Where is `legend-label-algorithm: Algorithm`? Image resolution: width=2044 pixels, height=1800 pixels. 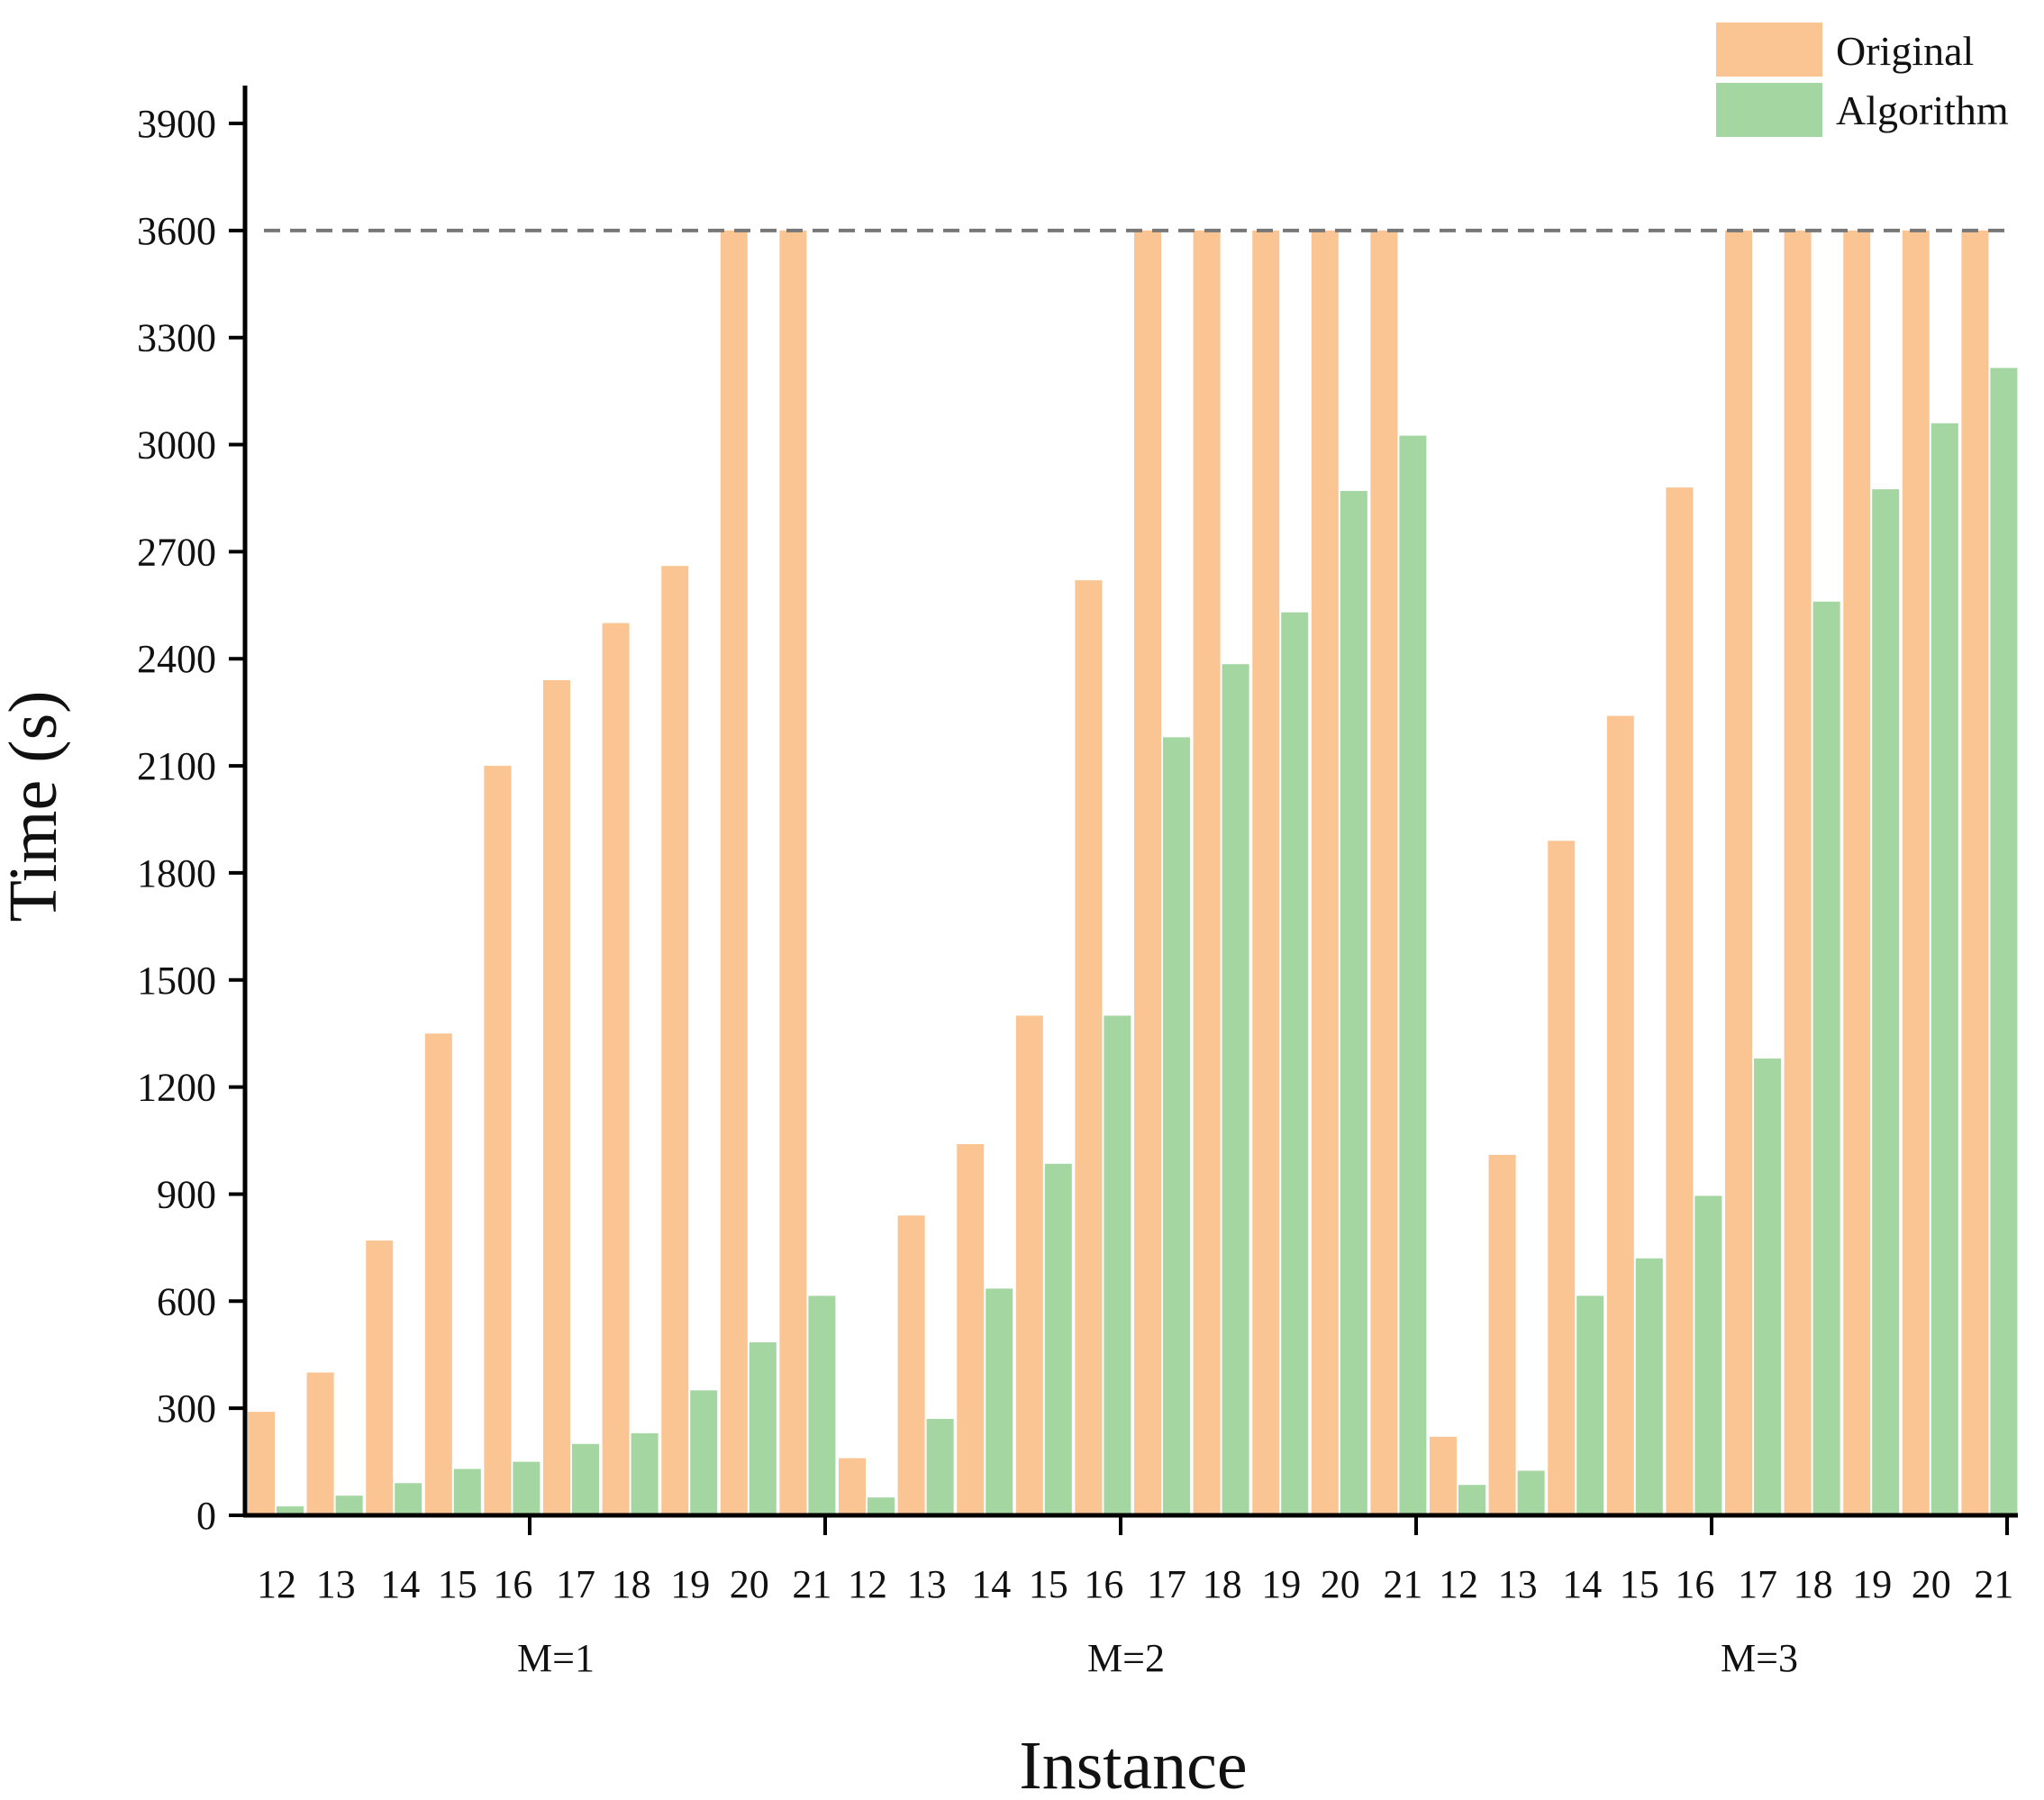
legend-label-algorithm: Algorithm is located at coordinates (1922, 110).